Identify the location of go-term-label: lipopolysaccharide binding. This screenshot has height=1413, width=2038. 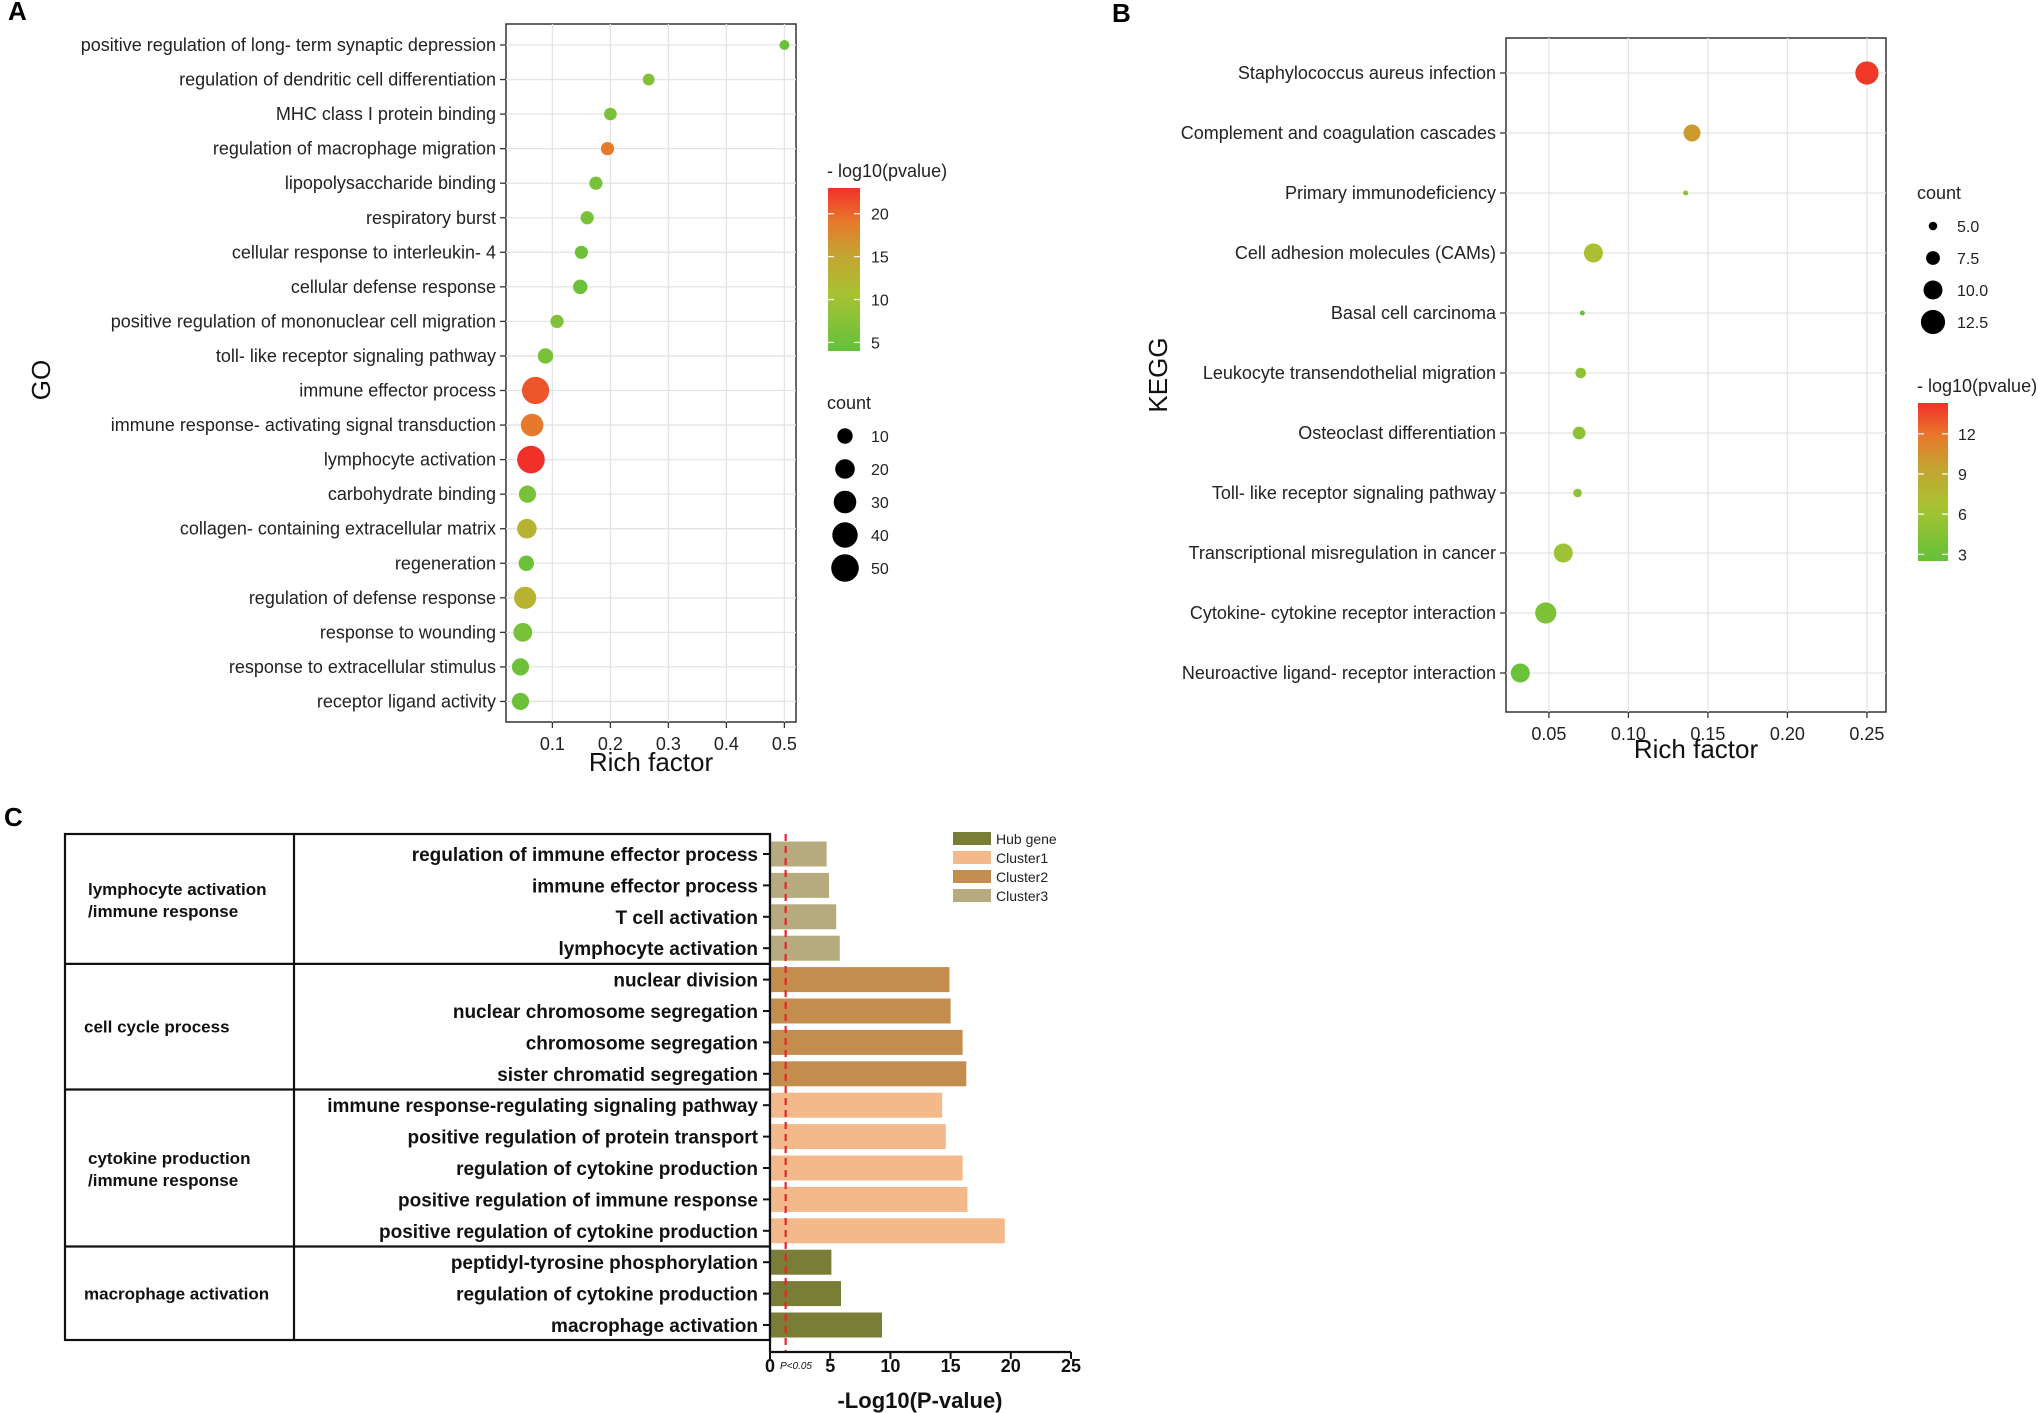
(390, 183).